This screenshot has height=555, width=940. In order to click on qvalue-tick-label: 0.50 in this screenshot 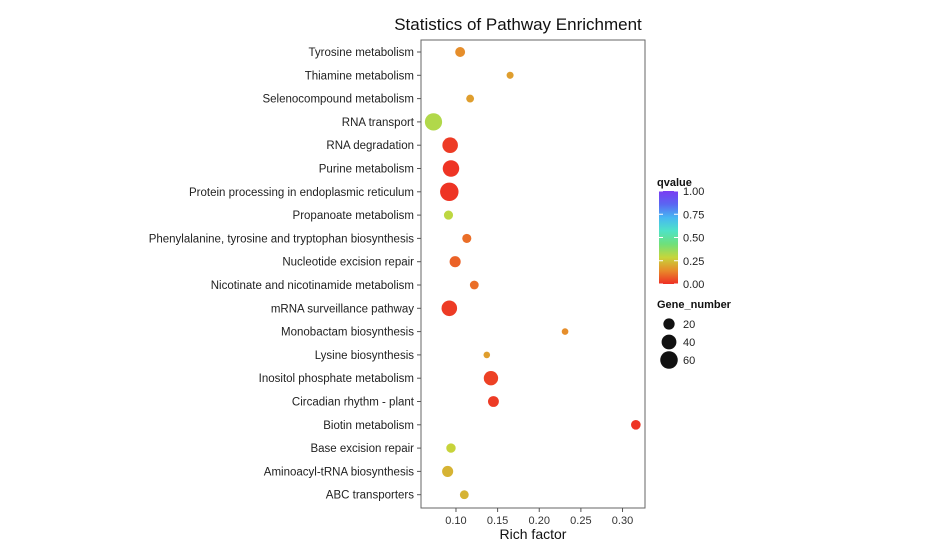, I will do `click(693, 239)`.